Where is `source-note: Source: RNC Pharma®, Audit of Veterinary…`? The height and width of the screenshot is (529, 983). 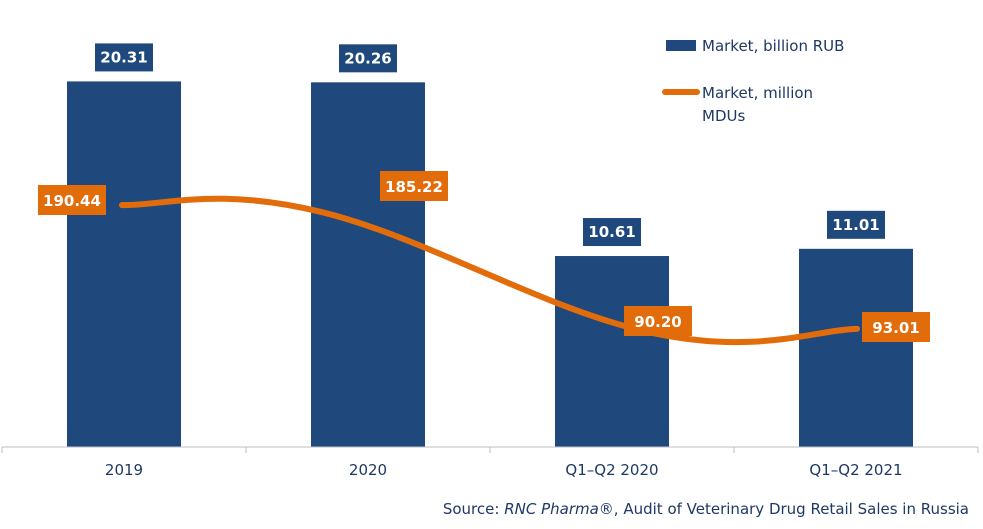 source-note: Source: RNC Pharma®, Audit of Veterinary… is located at coordinates (706, 509).